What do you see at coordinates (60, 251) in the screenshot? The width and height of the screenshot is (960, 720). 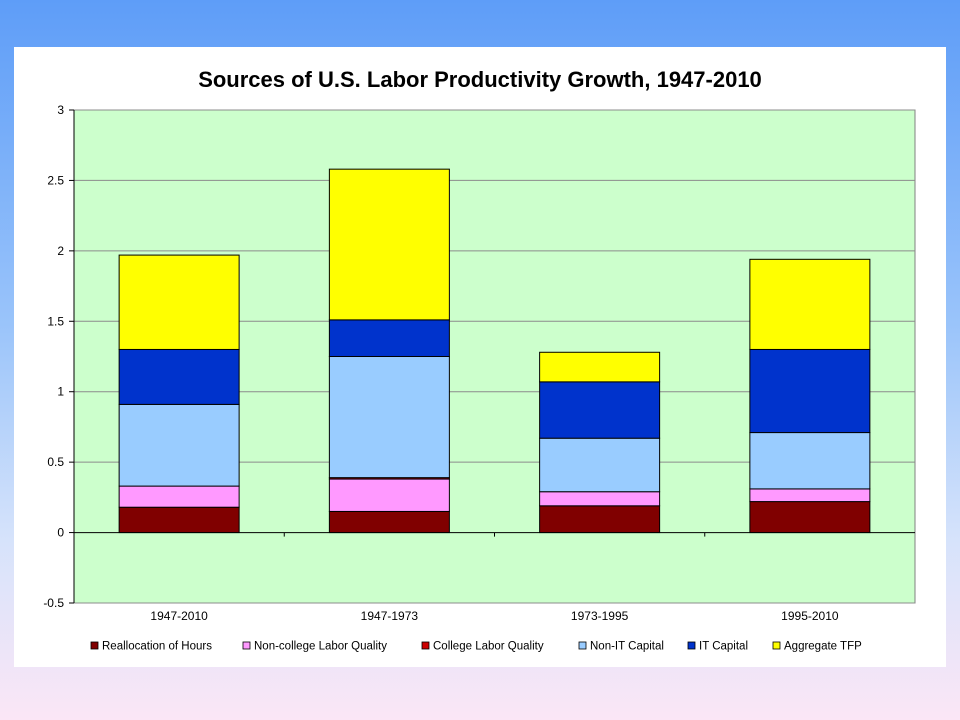 I see `y-tick-label: 2` at bounding box center [60, 251].